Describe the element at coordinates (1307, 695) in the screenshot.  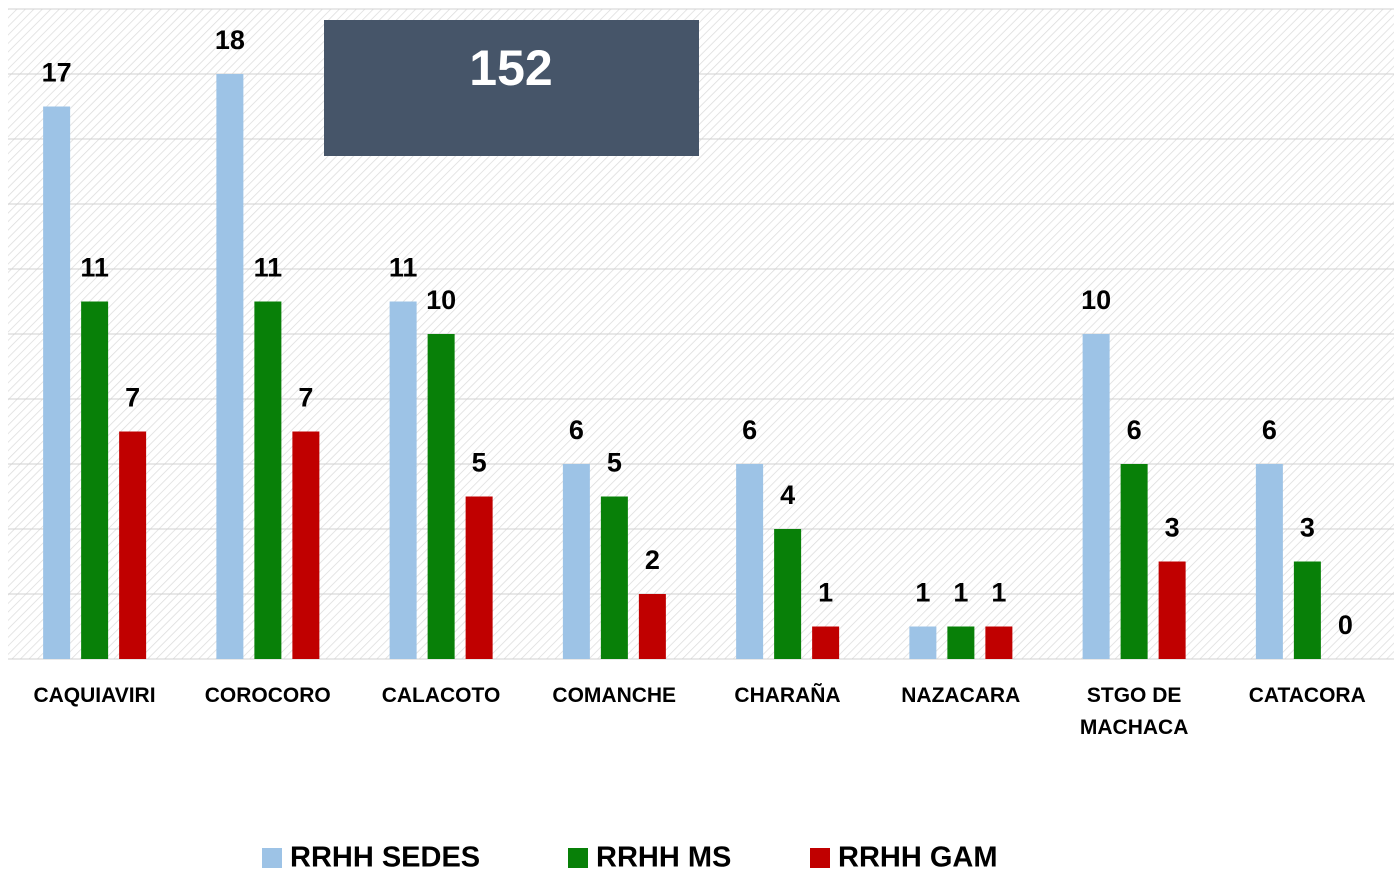
I see `x-tick-label: CATACORA` at that location.